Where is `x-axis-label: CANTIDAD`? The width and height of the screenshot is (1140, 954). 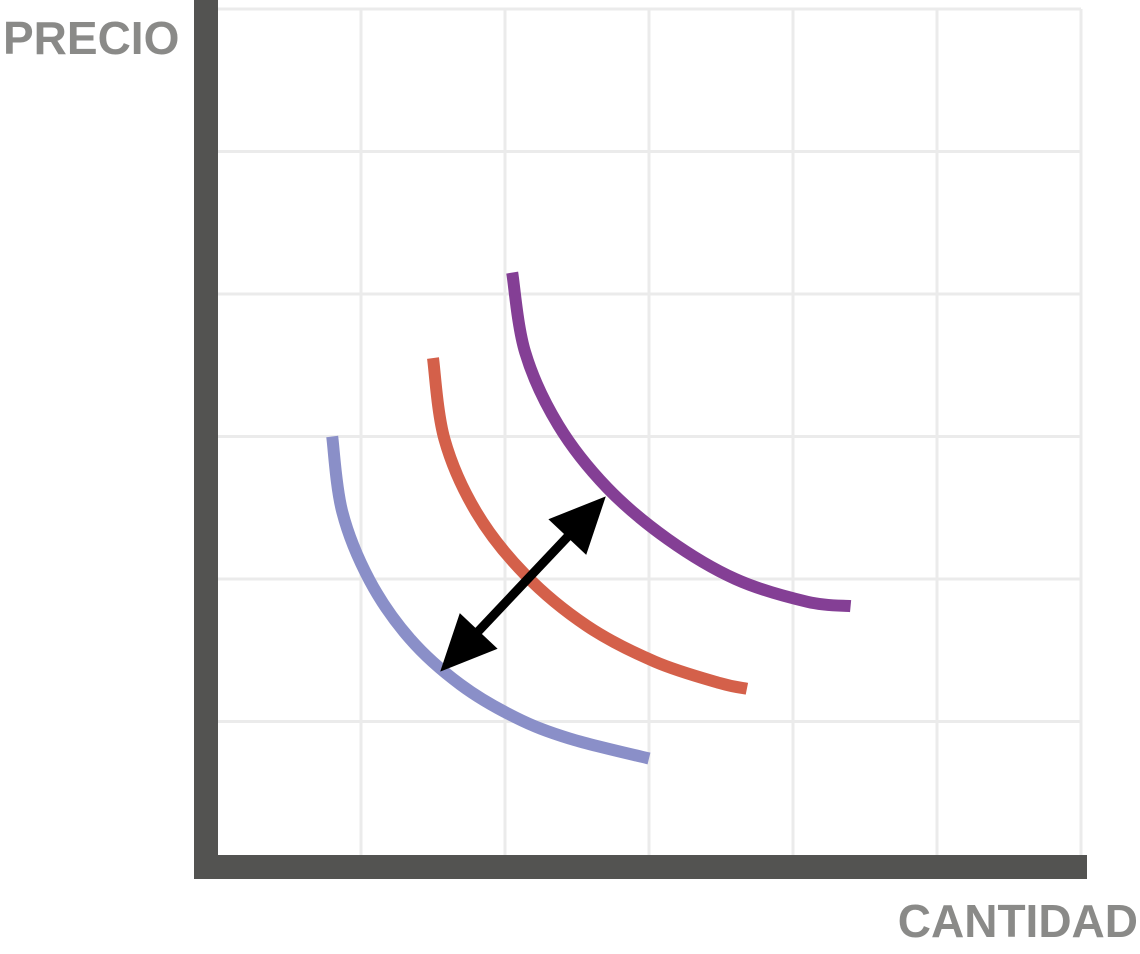
x-axis-label: CANTIDAD is located at coordinates (1018, 921).